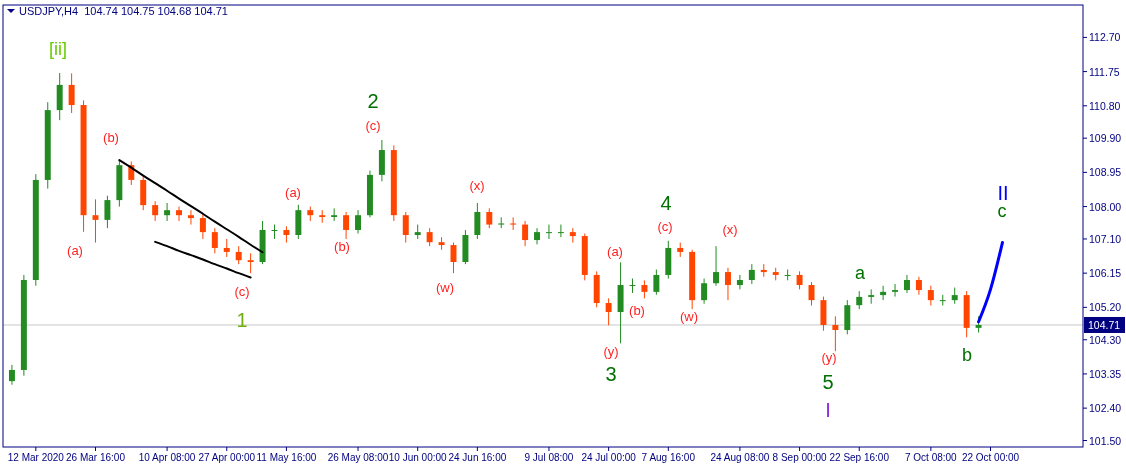 The image size is (1126, 465). Describe the element at coordinates (1105, 373) in the screenshot. I see `y-tick-label: 103.35` at that location.